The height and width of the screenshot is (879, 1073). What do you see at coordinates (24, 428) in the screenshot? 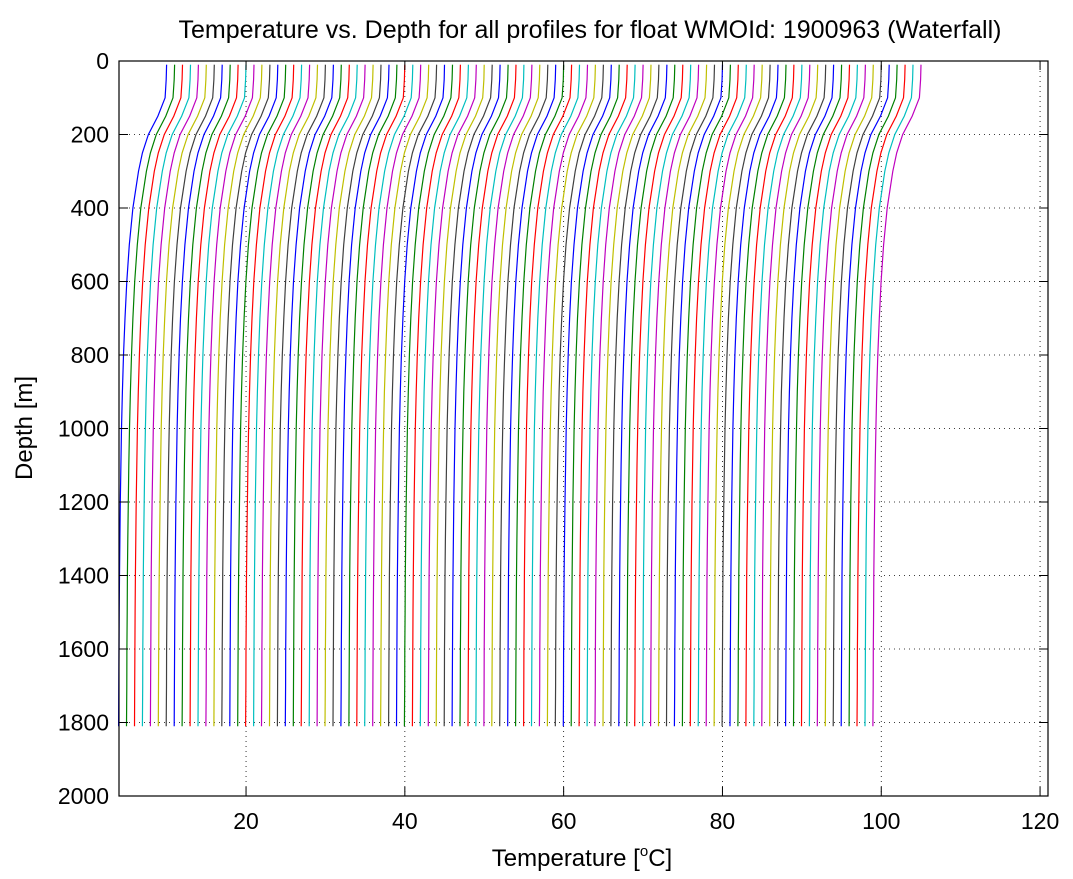
I see `y-axis-label: Depth [m]` at bounding box center [24, 428].